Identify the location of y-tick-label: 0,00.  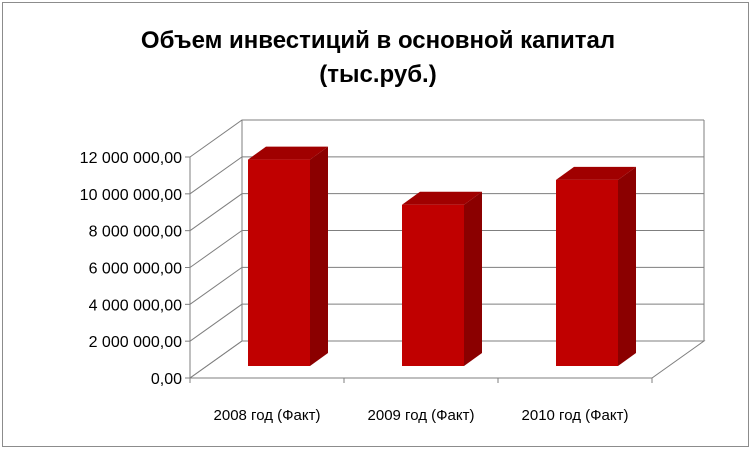
(166, 379).